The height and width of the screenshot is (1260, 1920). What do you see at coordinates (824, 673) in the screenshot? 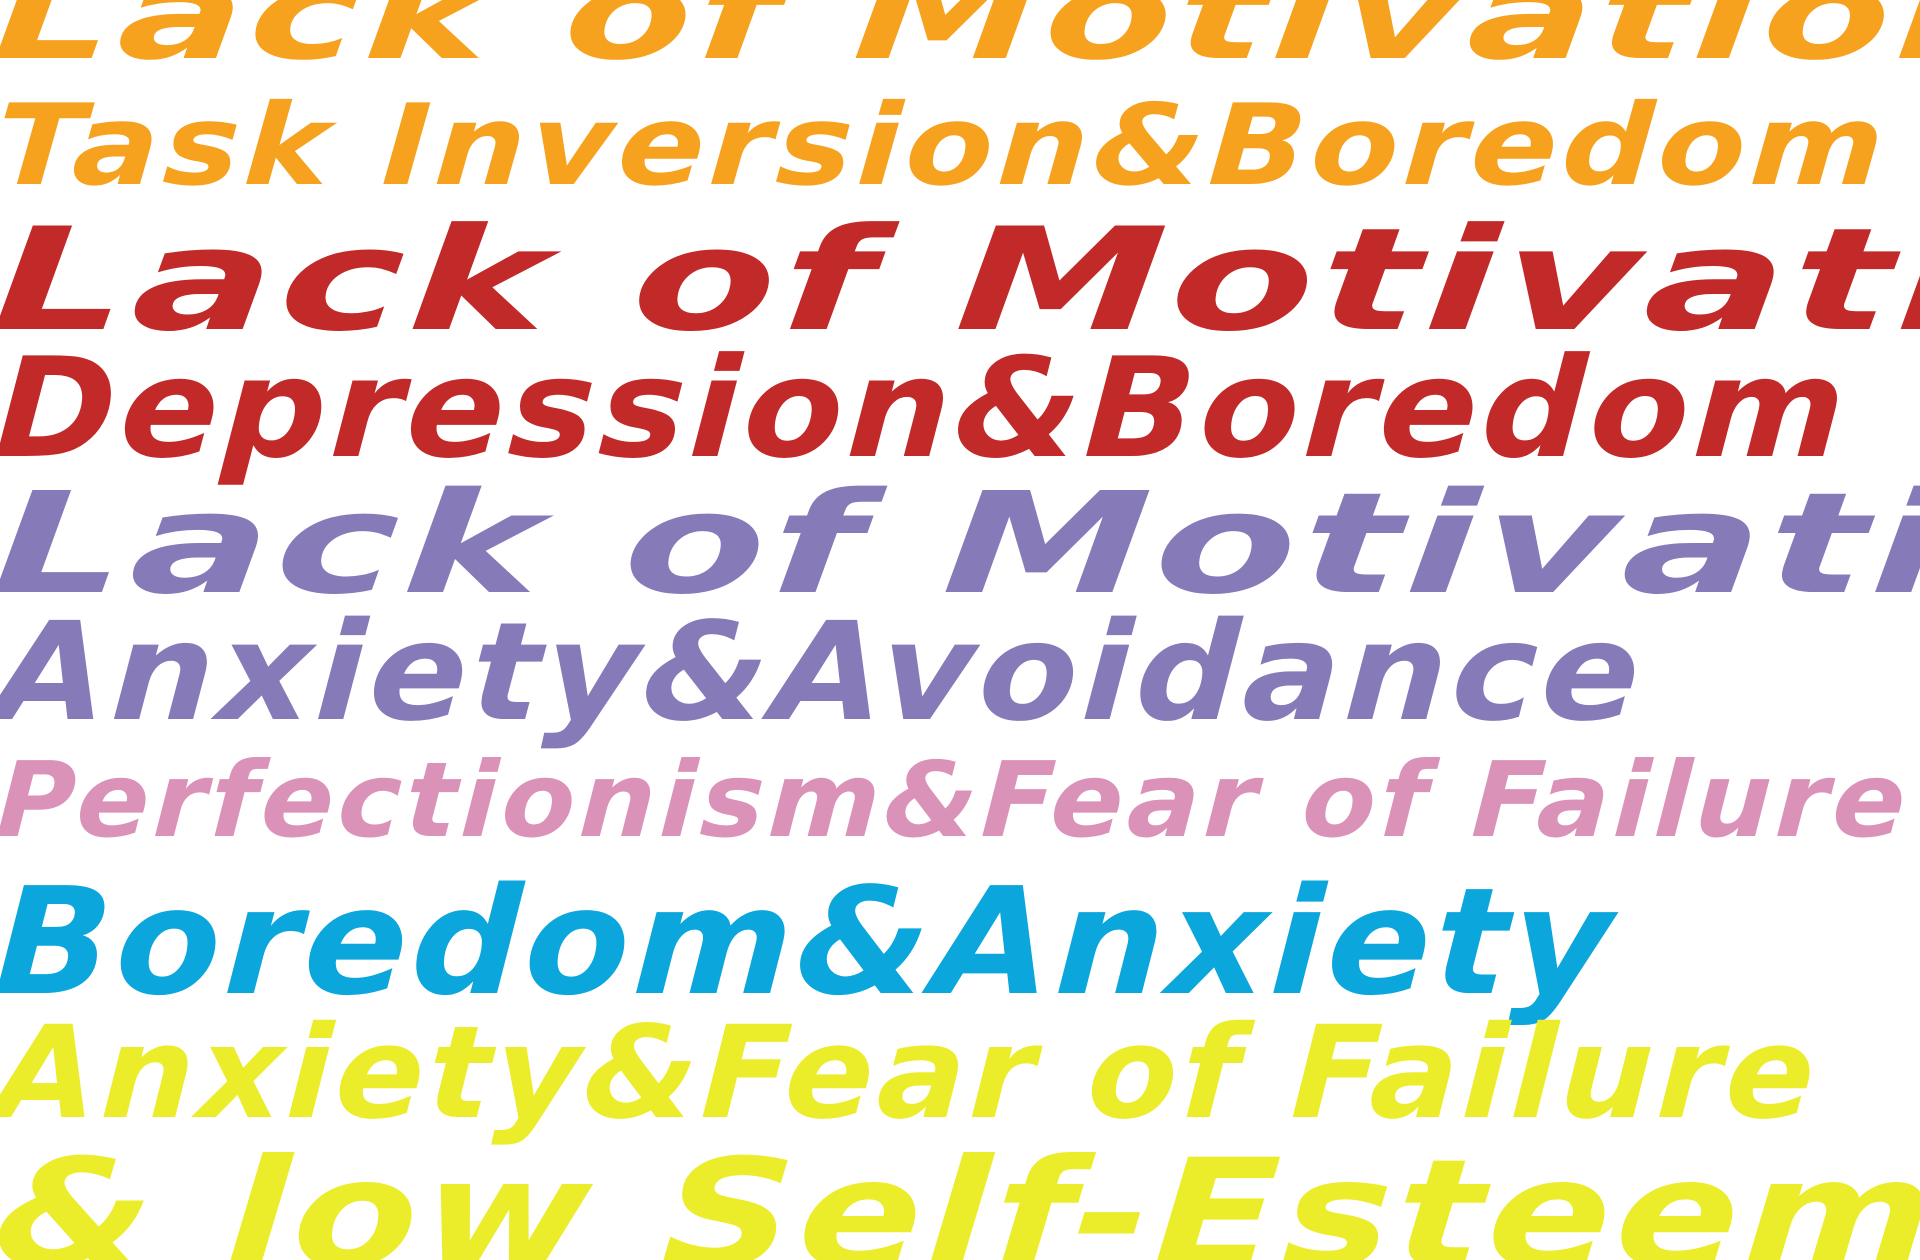
I see `collage-line-anxiety-avoidance: Anxiety&Avoidance` at bounding box center [824, 673].